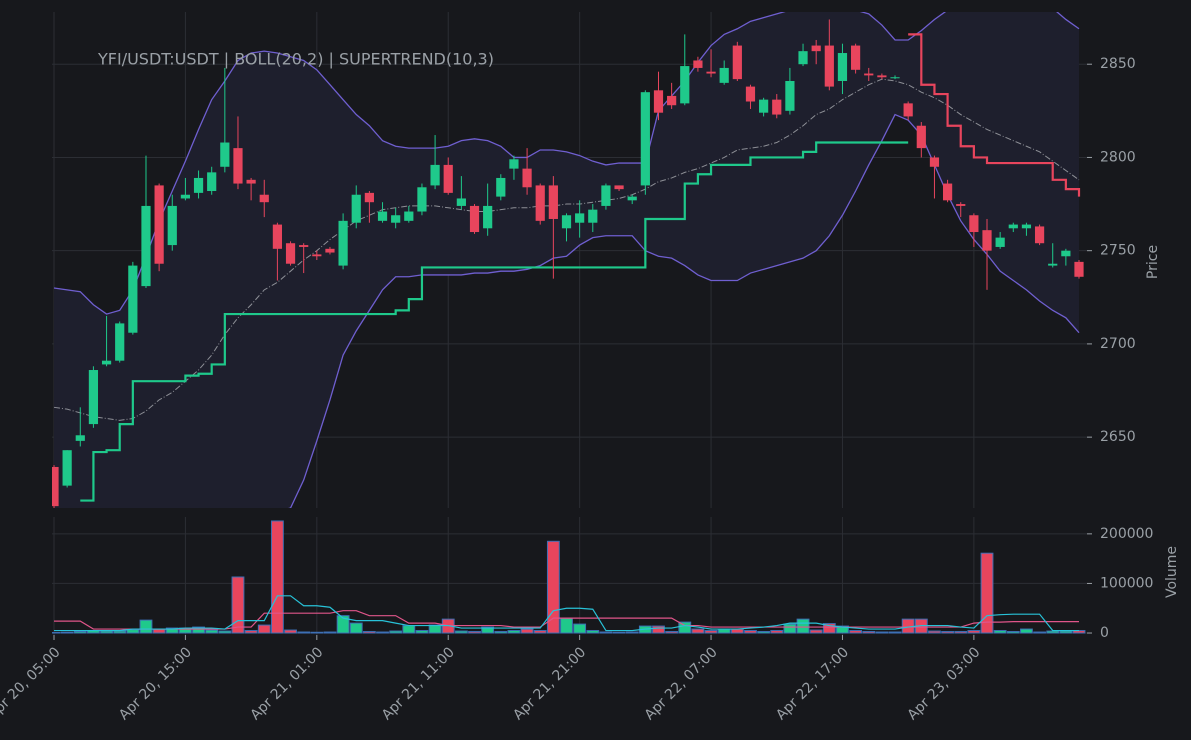  Describe the element at coordinates (1118, 437) in the screenshot. I see `y-tick-label: 2650` at that location.